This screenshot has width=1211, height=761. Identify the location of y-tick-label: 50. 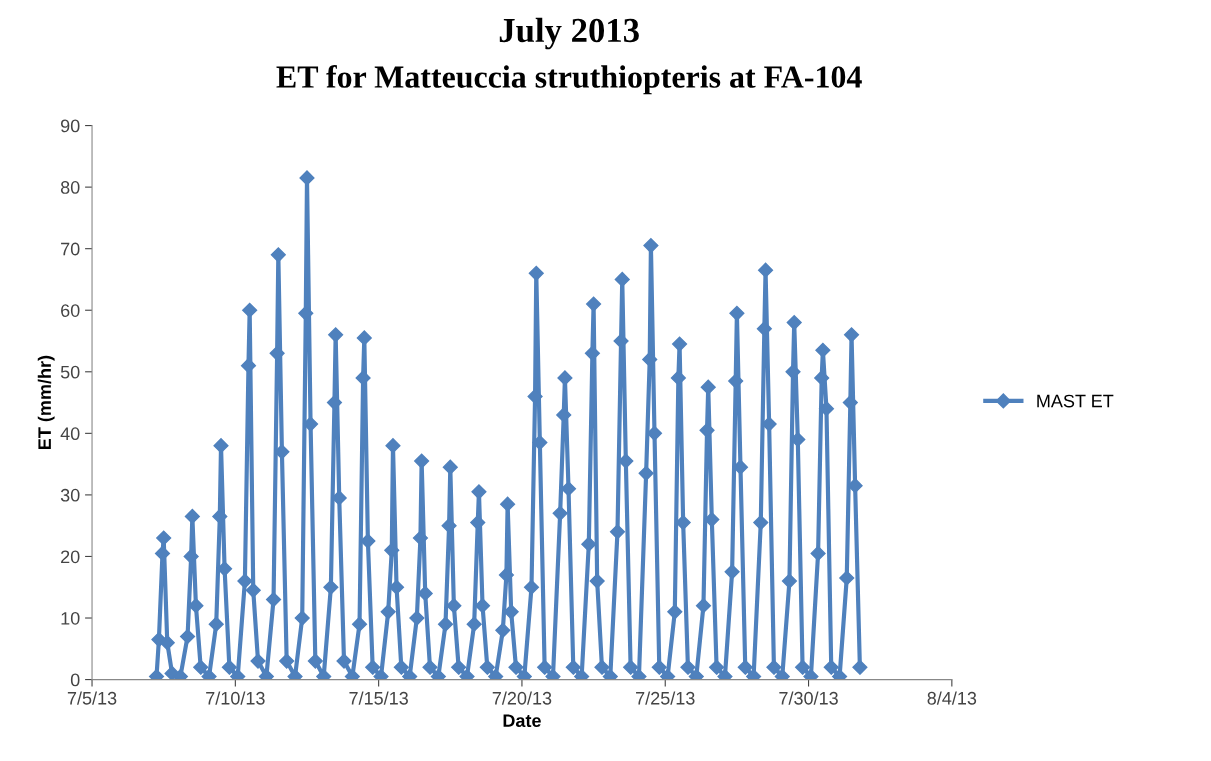
(70, 372).